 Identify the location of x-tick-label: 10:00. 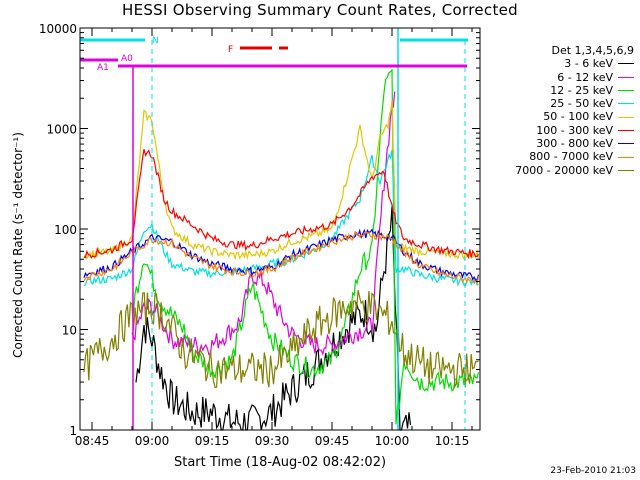
(392, 441).